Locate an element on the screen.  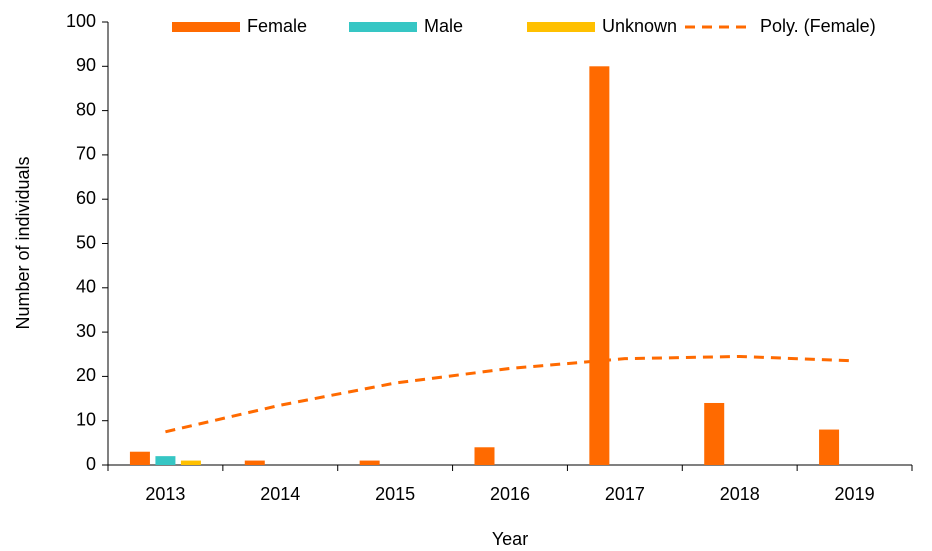
x-tick-label: 2013 is located at coordinates (165, 494).